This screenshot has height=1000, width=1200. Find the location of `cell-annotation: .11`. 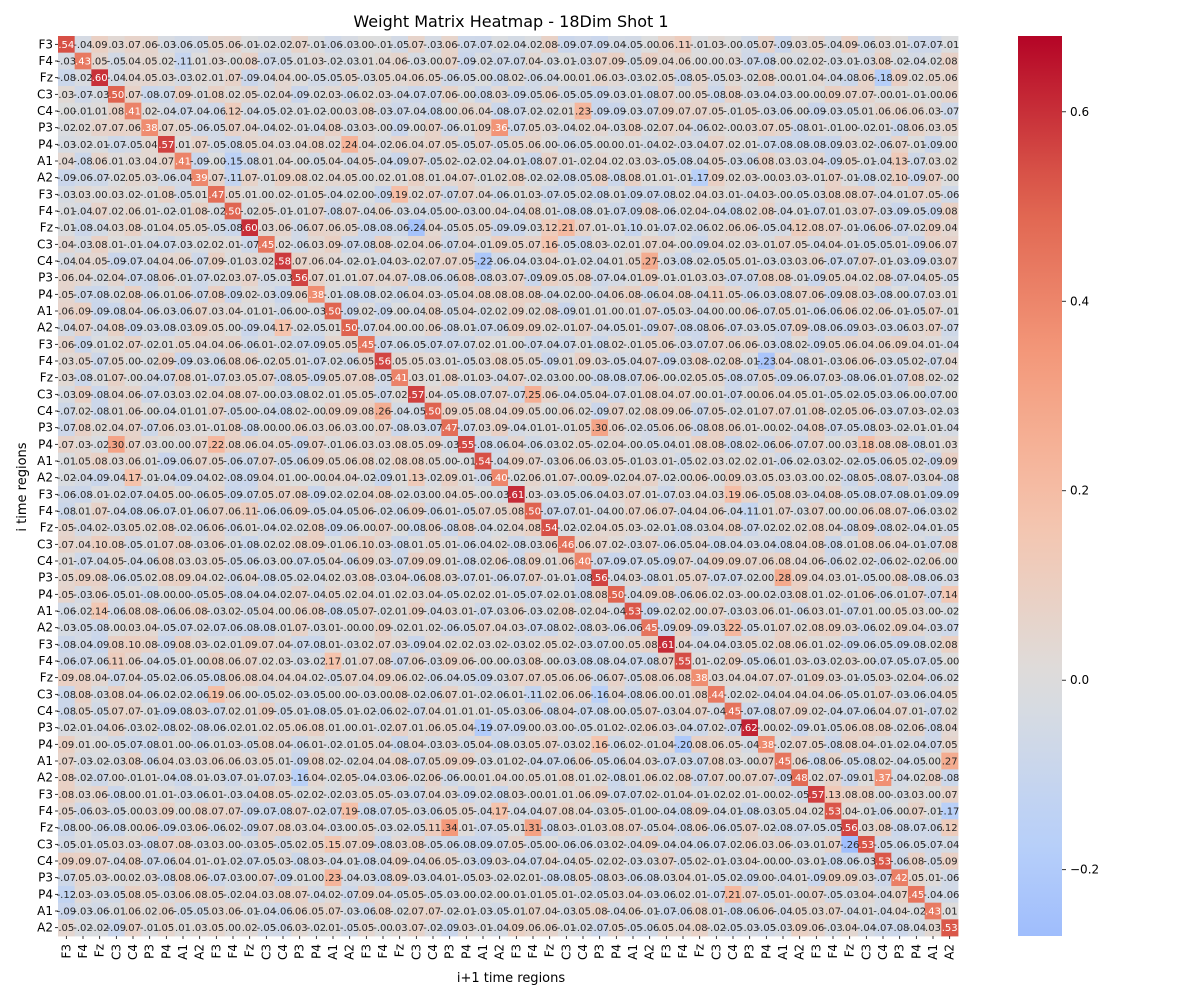

cell-annotation: .11 is located at coordinates (250, 512).